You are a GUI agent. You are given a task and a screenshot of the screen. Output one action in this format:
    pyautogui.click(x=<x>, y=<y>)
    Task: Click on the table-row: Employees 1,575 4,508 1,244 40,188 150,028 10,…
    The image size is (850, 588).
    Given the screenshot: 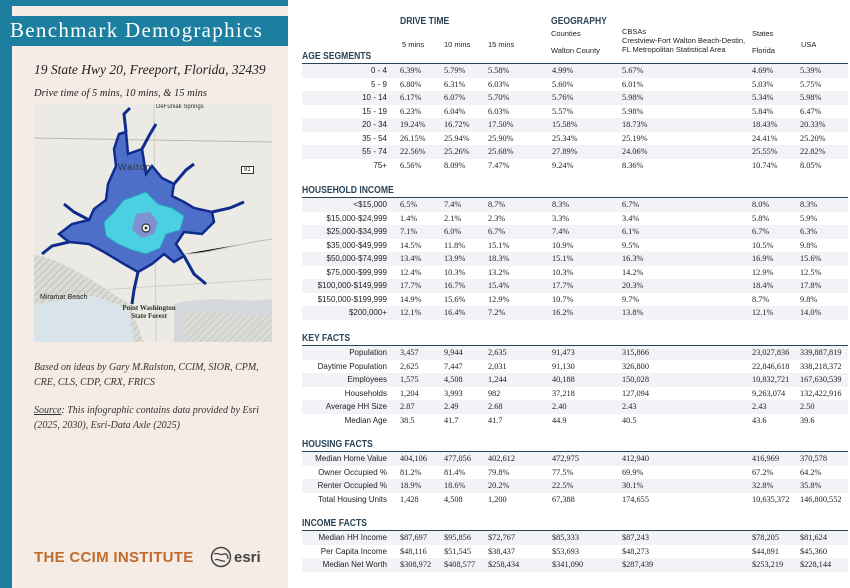 What is the action you would take?
    pyautogui.click(x=575, y=380)
    